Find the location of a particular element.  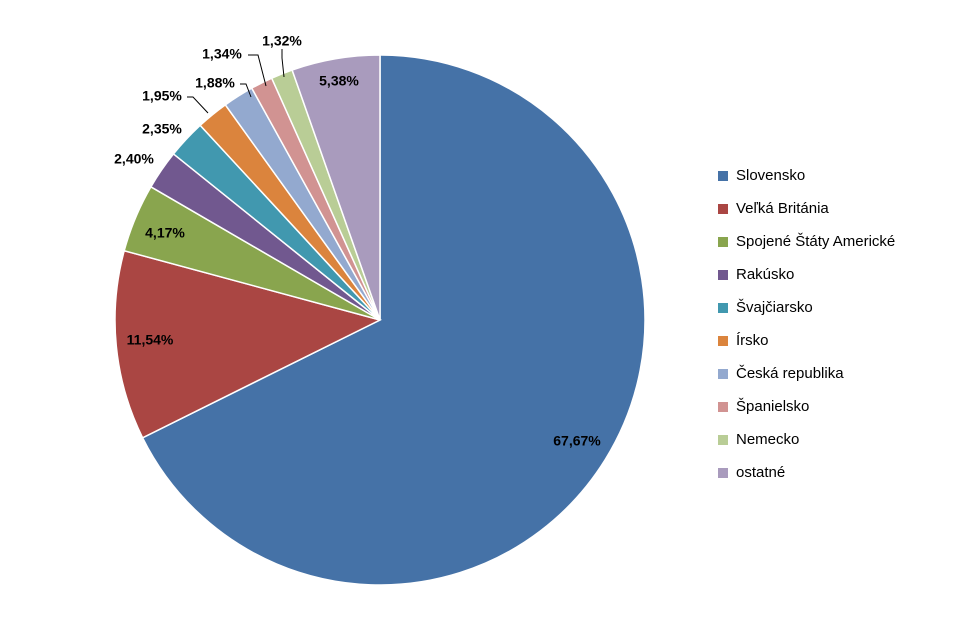

legend-label: ostatné is located at coordinates (760, 472).